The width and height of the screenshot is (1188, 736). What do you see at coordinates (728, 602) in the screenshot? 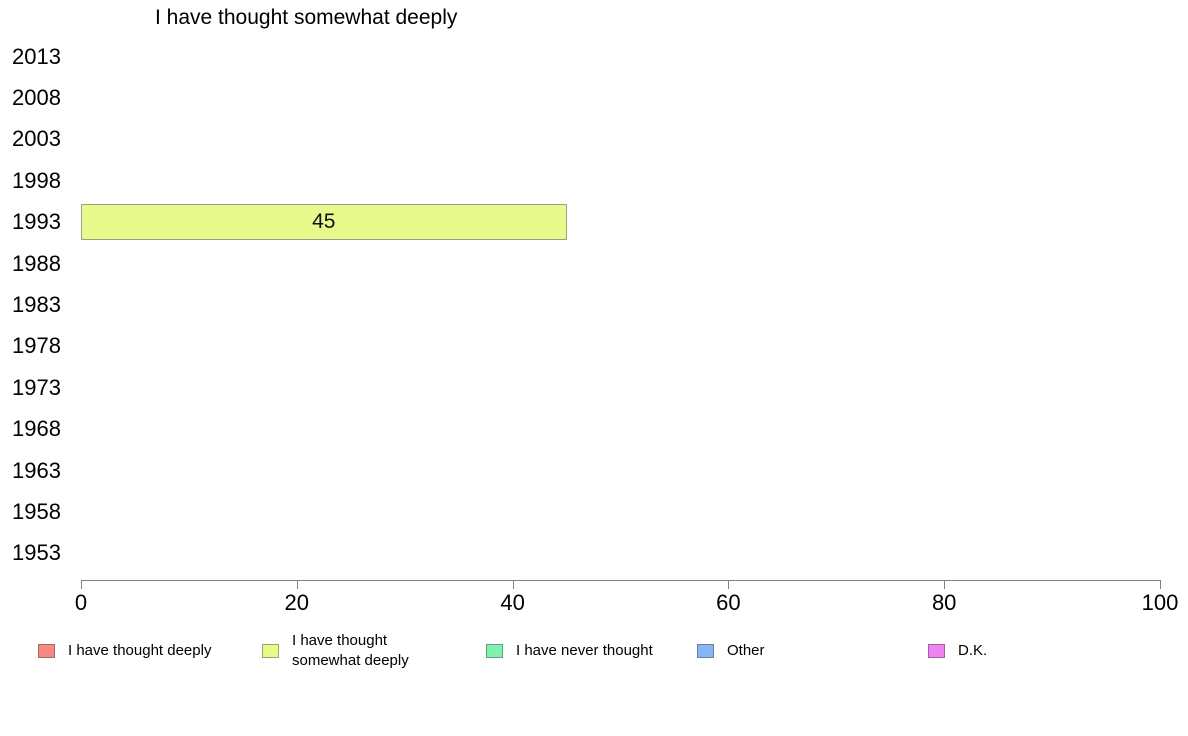
I see `x-axis-tick-label: 60` at bounding box center [728, 602].